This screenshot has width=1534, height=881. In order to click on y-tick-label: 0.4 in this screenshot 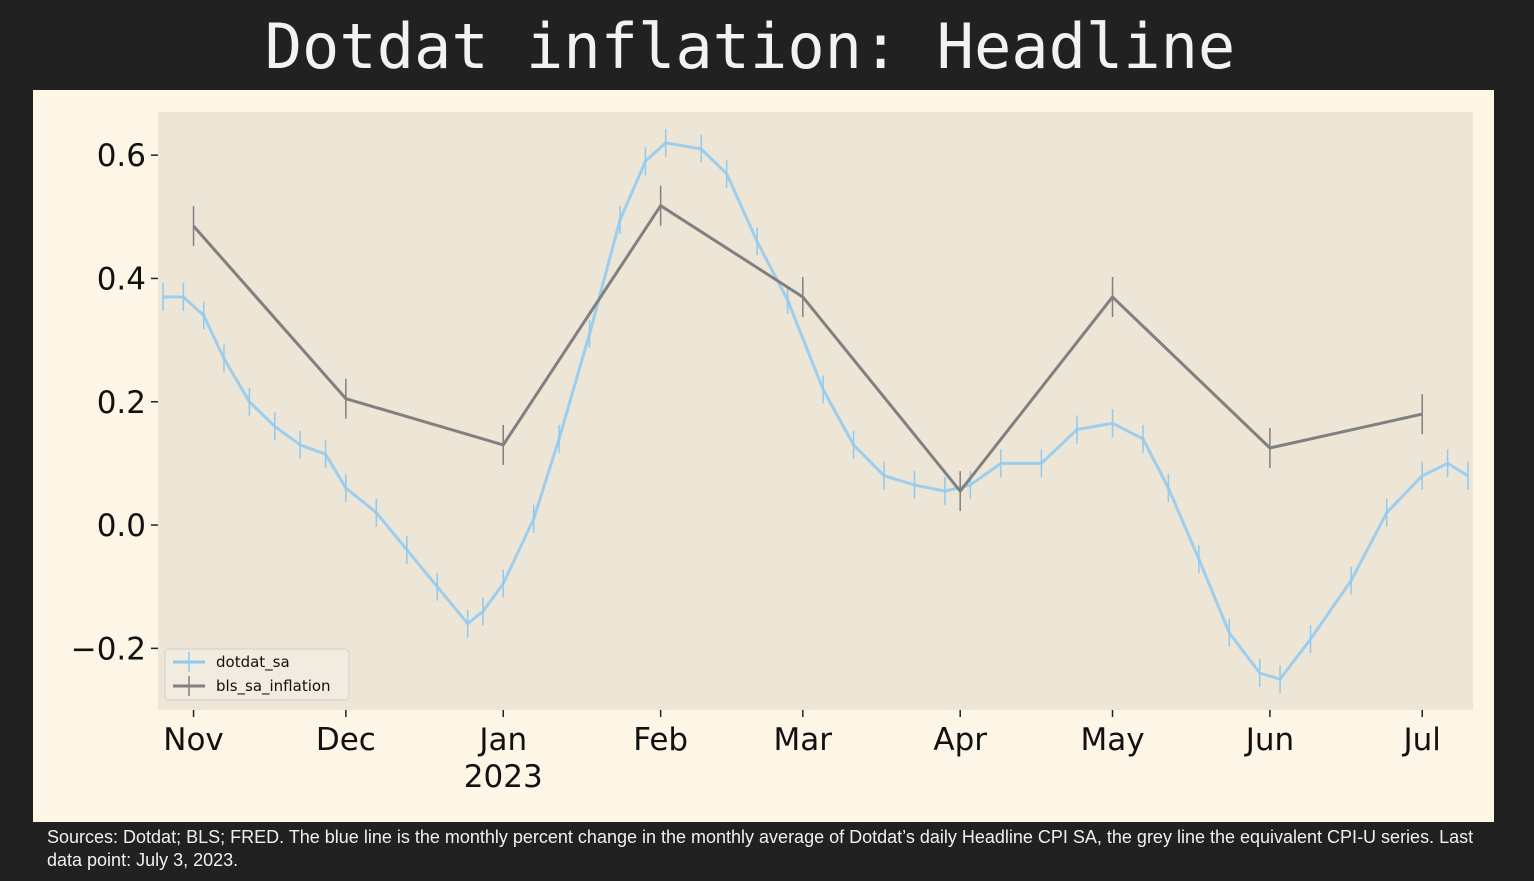, I will do `click(121, 279)`.